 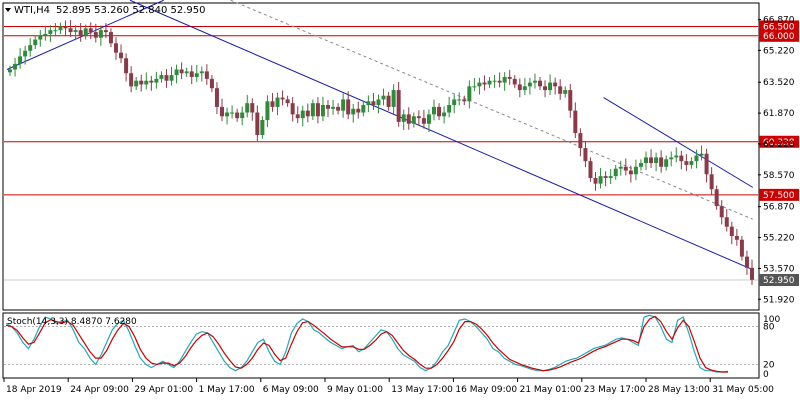 I want to click on time-tick-label: 24 Apr 09:00, so click(x=99, y=390).